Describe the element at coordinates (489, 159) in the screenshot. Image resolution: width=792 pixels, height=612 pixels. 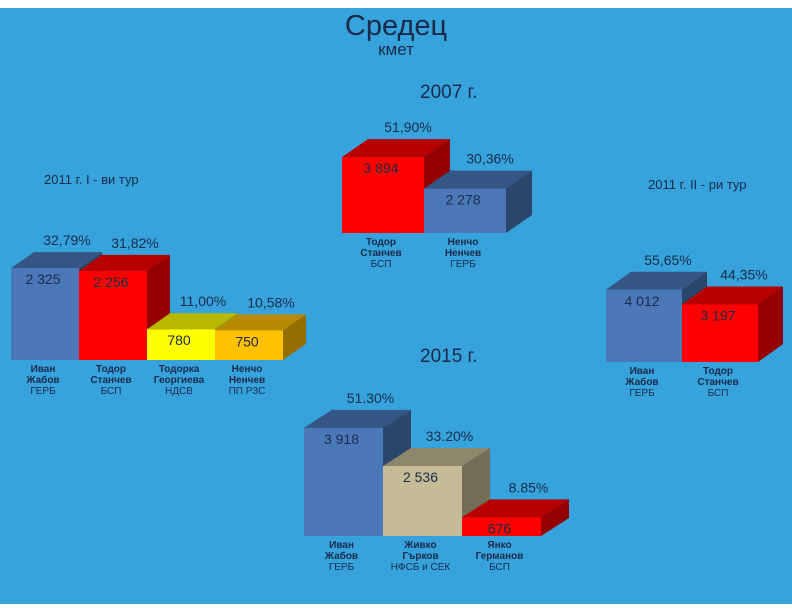
I see `percent-label: 30,36%` at that location.